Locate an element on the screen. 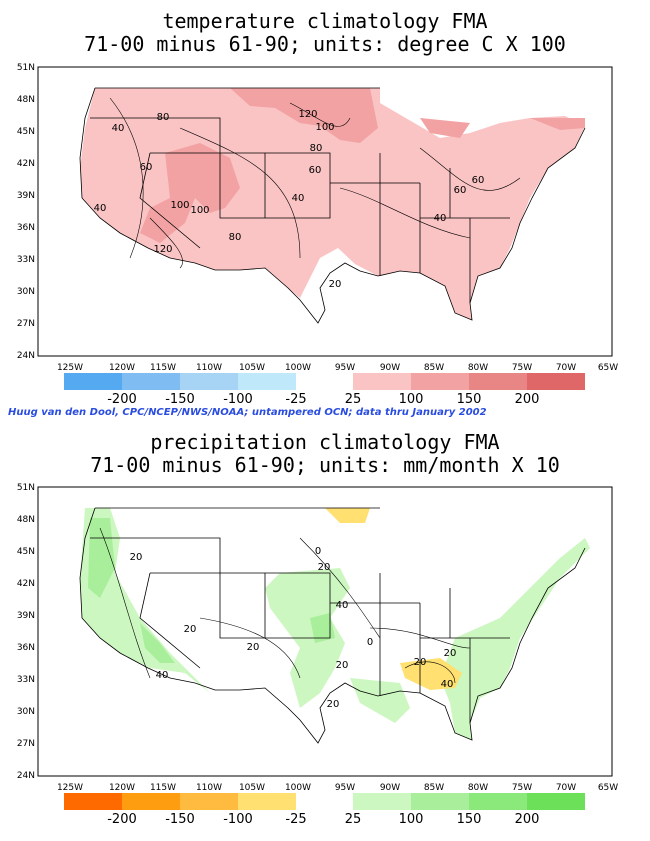 The height and width of the screenshot is (841, 650). precipitation-lat-axis: 51N 48N 45N 42N 39N 36N 33N 30N 27N 24N is located at coordinates (26, 632).